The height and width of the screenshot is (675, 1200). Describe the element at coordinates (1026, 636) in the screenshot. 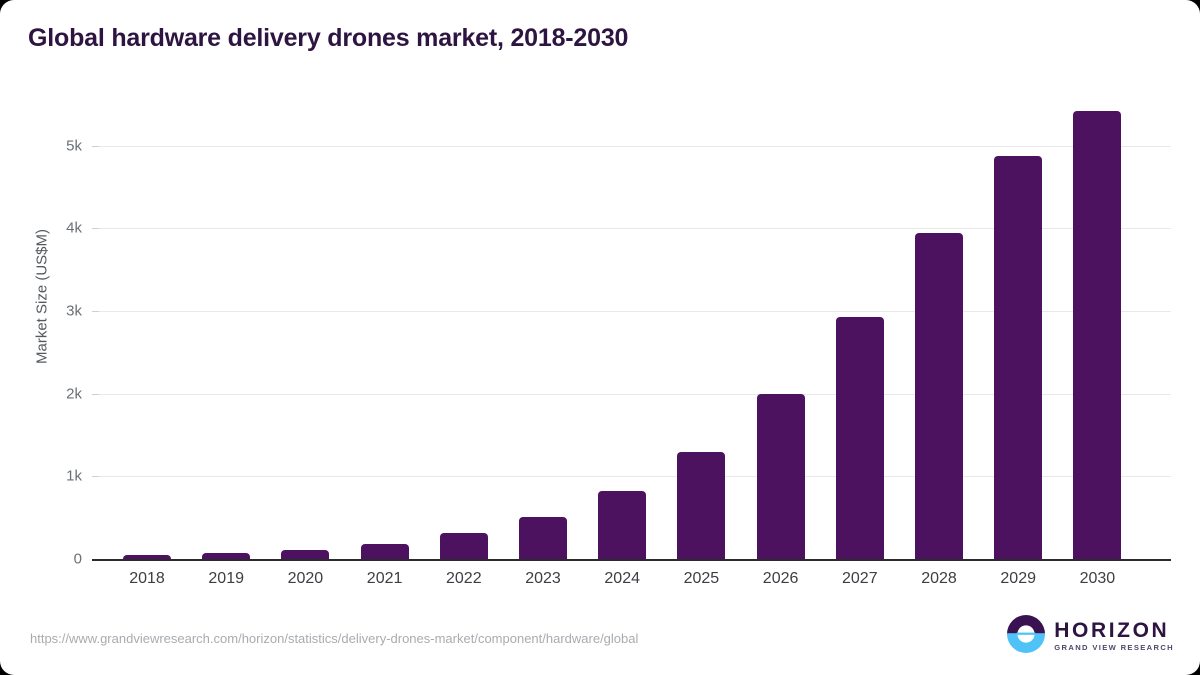

I see `horizon-sun-circle-icon` at that location.